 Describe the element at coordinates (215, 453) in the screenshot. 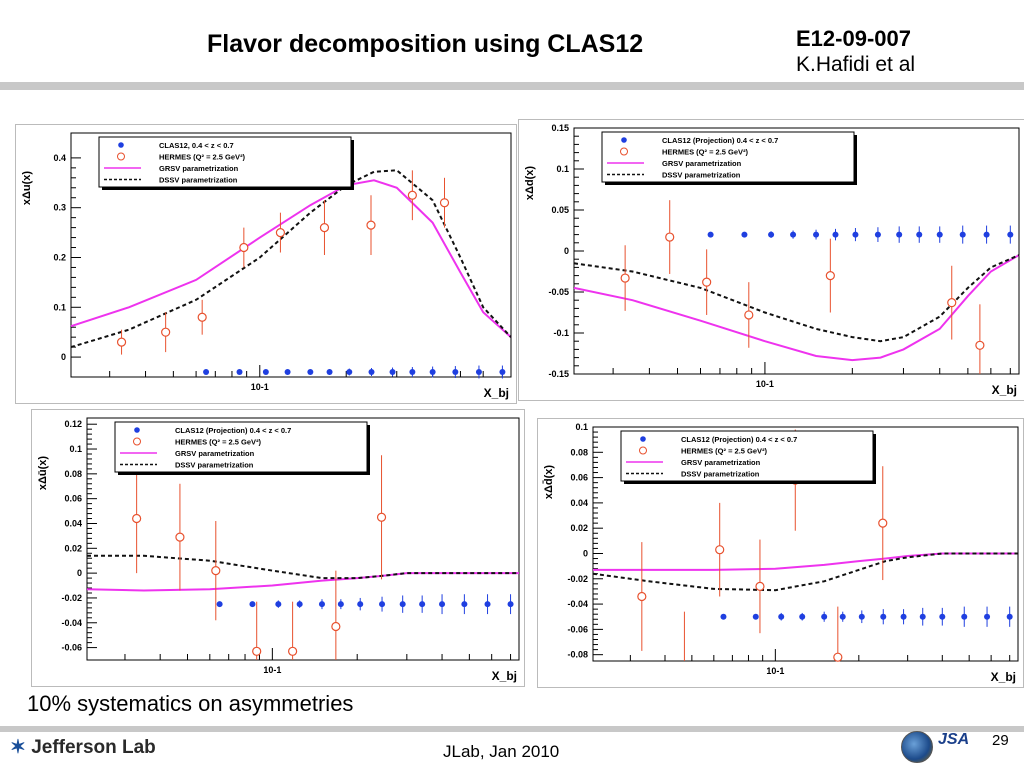

I see `legend-label: GRSV parametrization` at that location.